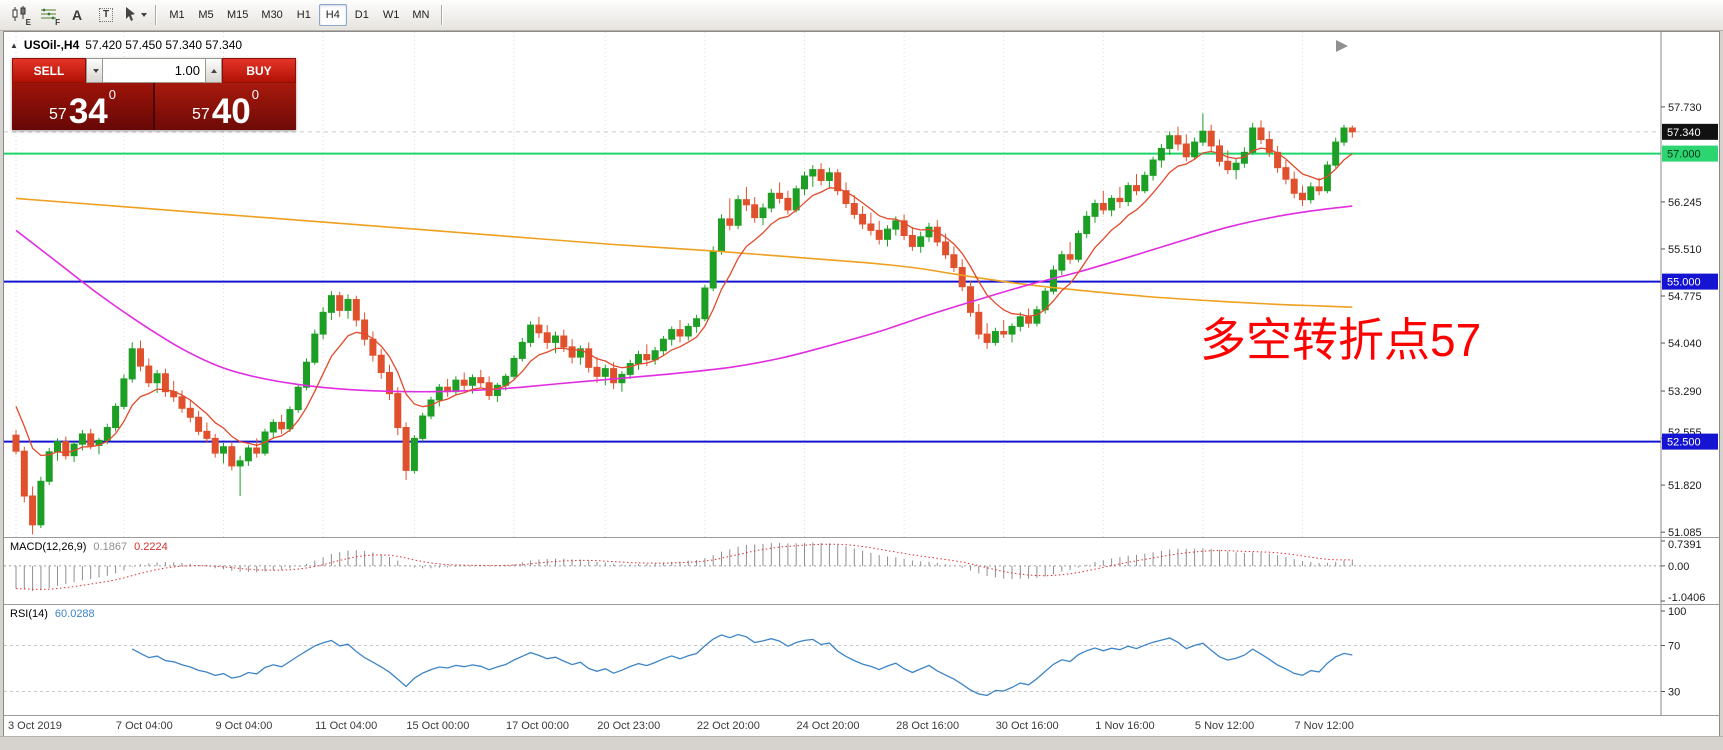 This screenshot has width=1723, height=750. What do you see at coordinates (94, 70) in the screenshot?
I see `lot-dropdown-button` at bounding box center [94, 70].